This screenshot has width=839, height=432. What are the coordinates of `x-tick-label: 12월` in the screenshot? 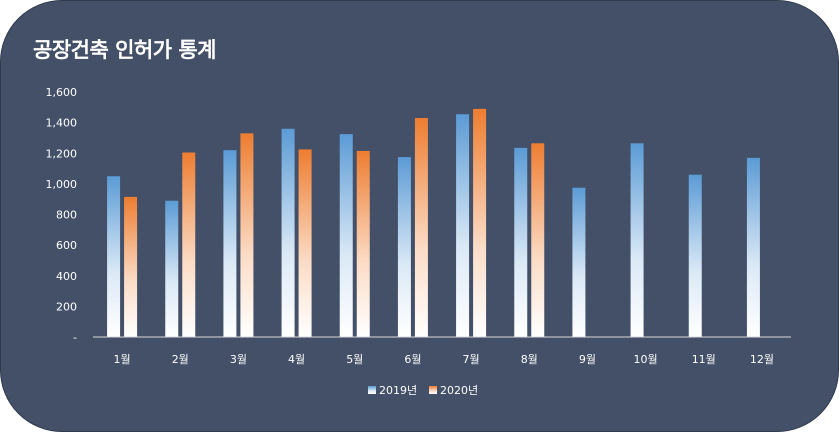 It's located at (762, 359).